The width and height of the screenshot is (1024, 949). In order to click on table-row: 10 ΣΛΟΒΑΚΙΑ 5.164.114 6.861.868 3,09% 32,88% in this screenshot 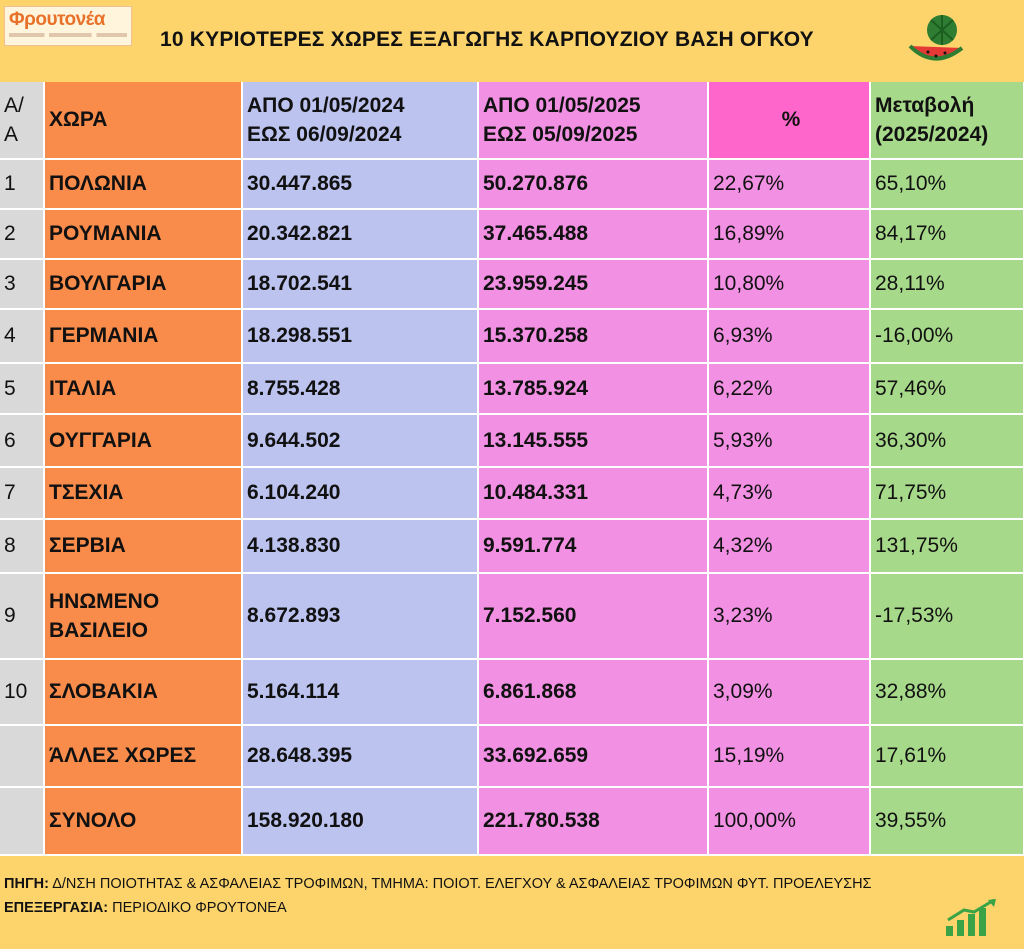, I will do `click(512, 692)`.